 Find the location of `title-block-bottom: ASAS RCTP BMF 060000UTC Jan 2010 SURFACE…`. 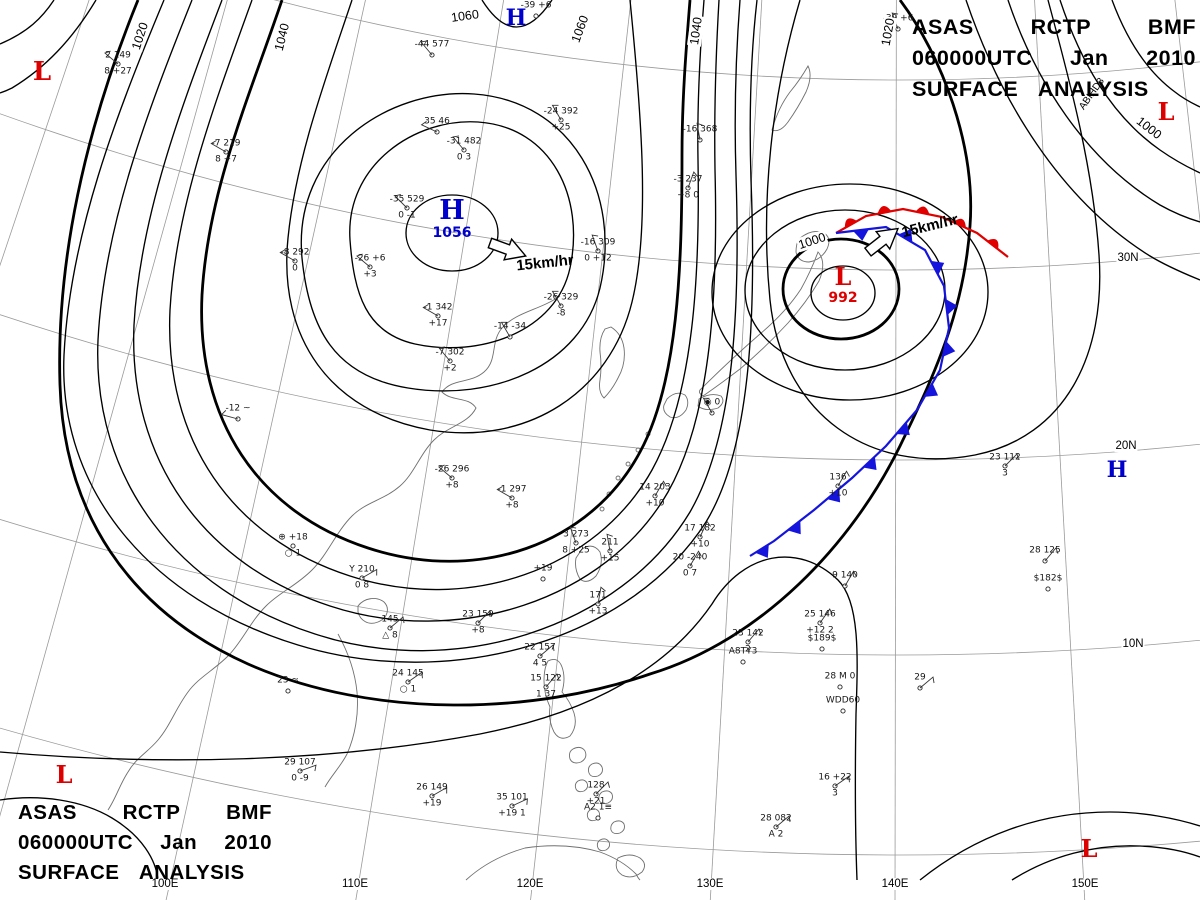

title-block-bottom: ASAS RCTP BMF 060000UTC Jan 2010 SURFACE… is located at coordinates (145, 843).